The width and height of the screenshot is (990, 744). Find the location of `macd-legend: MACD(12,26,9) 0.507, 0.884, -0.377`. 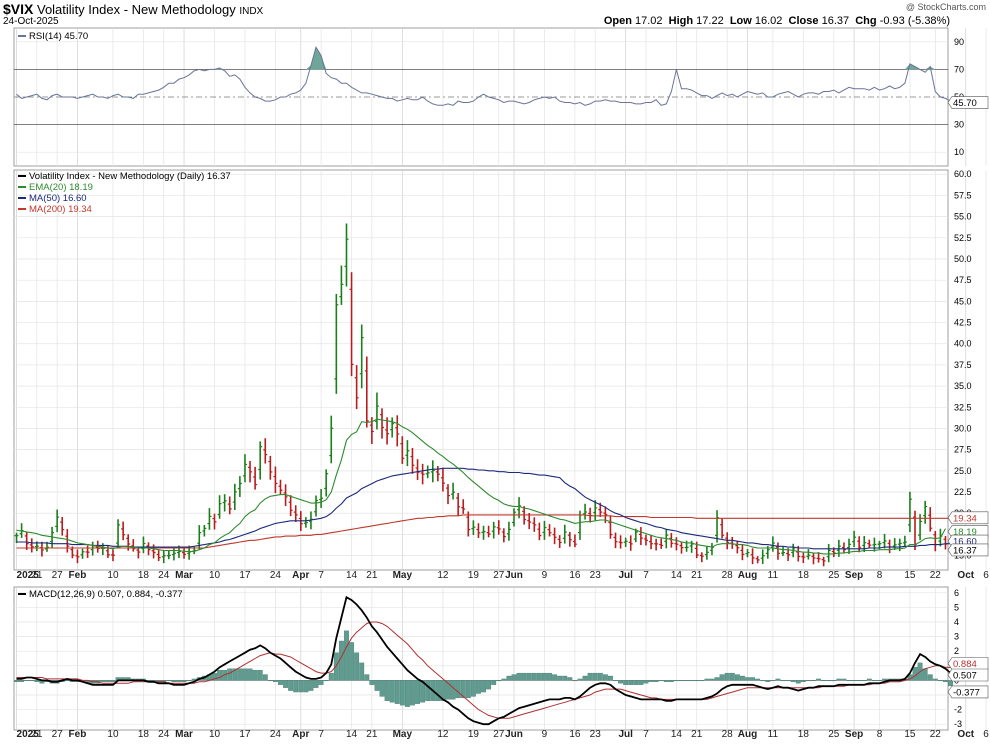

macd-legend: MACD(12,26,9) 0.507, 0.884, -0.377 is located at coordinates (100, 594).